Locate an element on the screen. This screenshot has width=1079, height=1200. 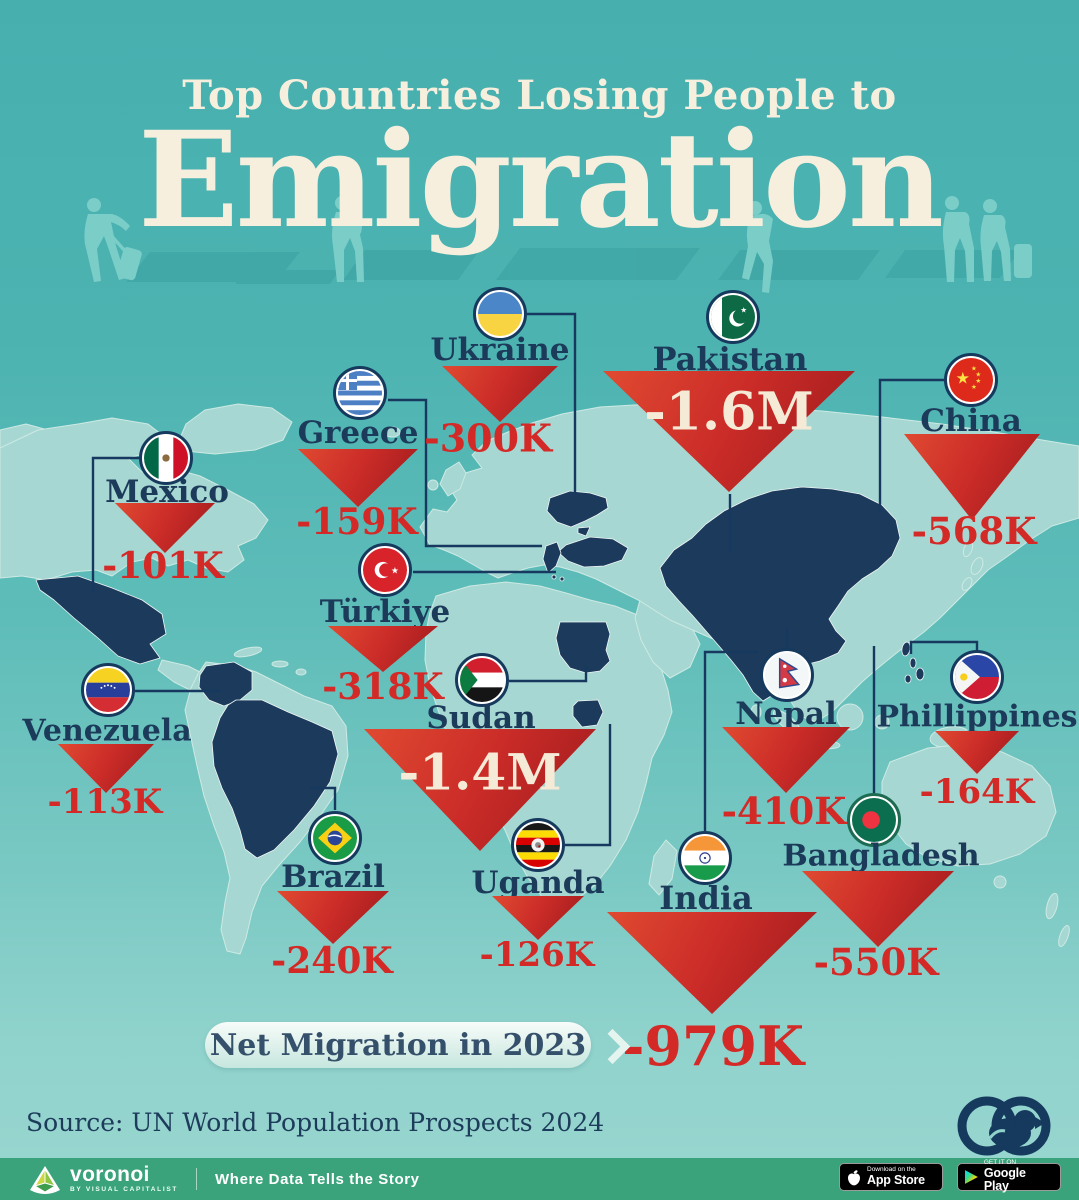
country-shape-brazil is located at coordinates (275, 779).